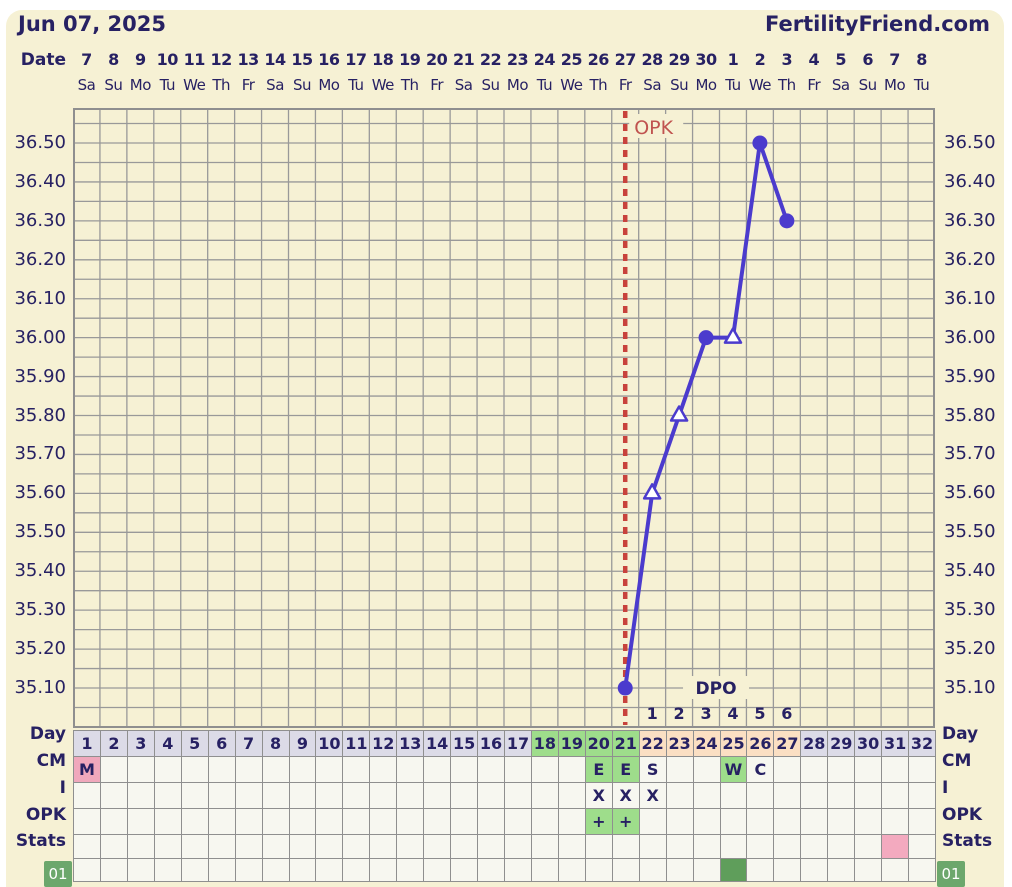 The width and height of the screenshot is (1012, 887). I want to click on cycle-01-badge-right: 01, so click(951, 874).